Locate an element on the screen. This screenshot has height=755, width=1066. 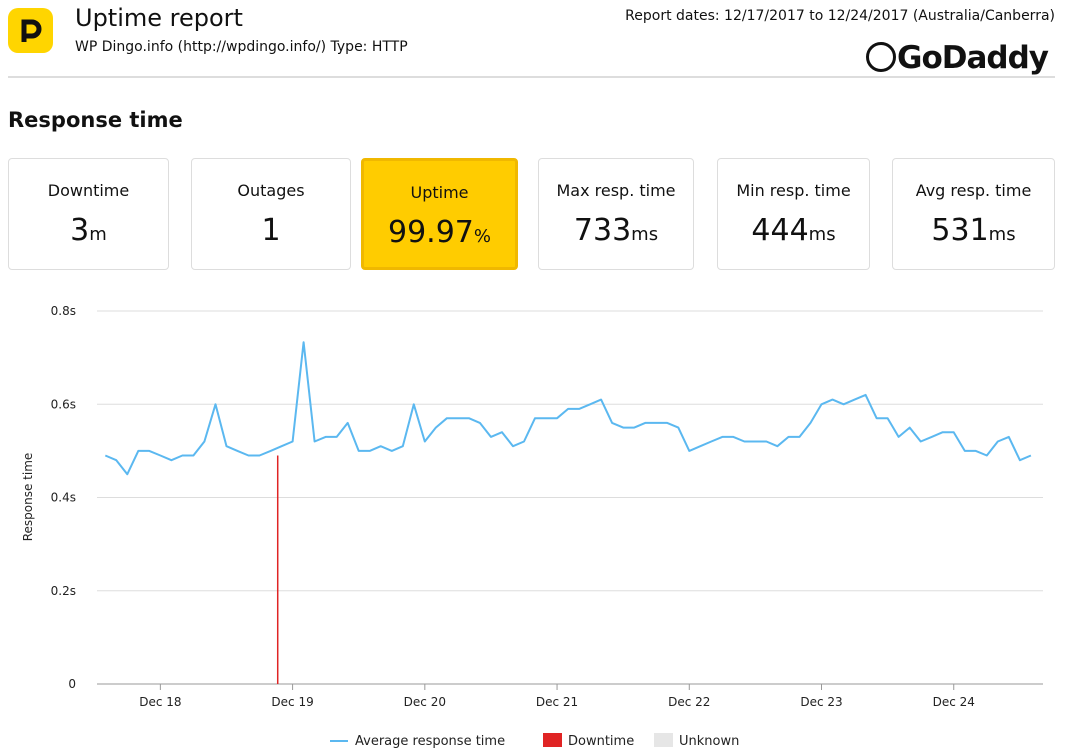
stat-card: Outages 1 is located at coordinates (271, 214).